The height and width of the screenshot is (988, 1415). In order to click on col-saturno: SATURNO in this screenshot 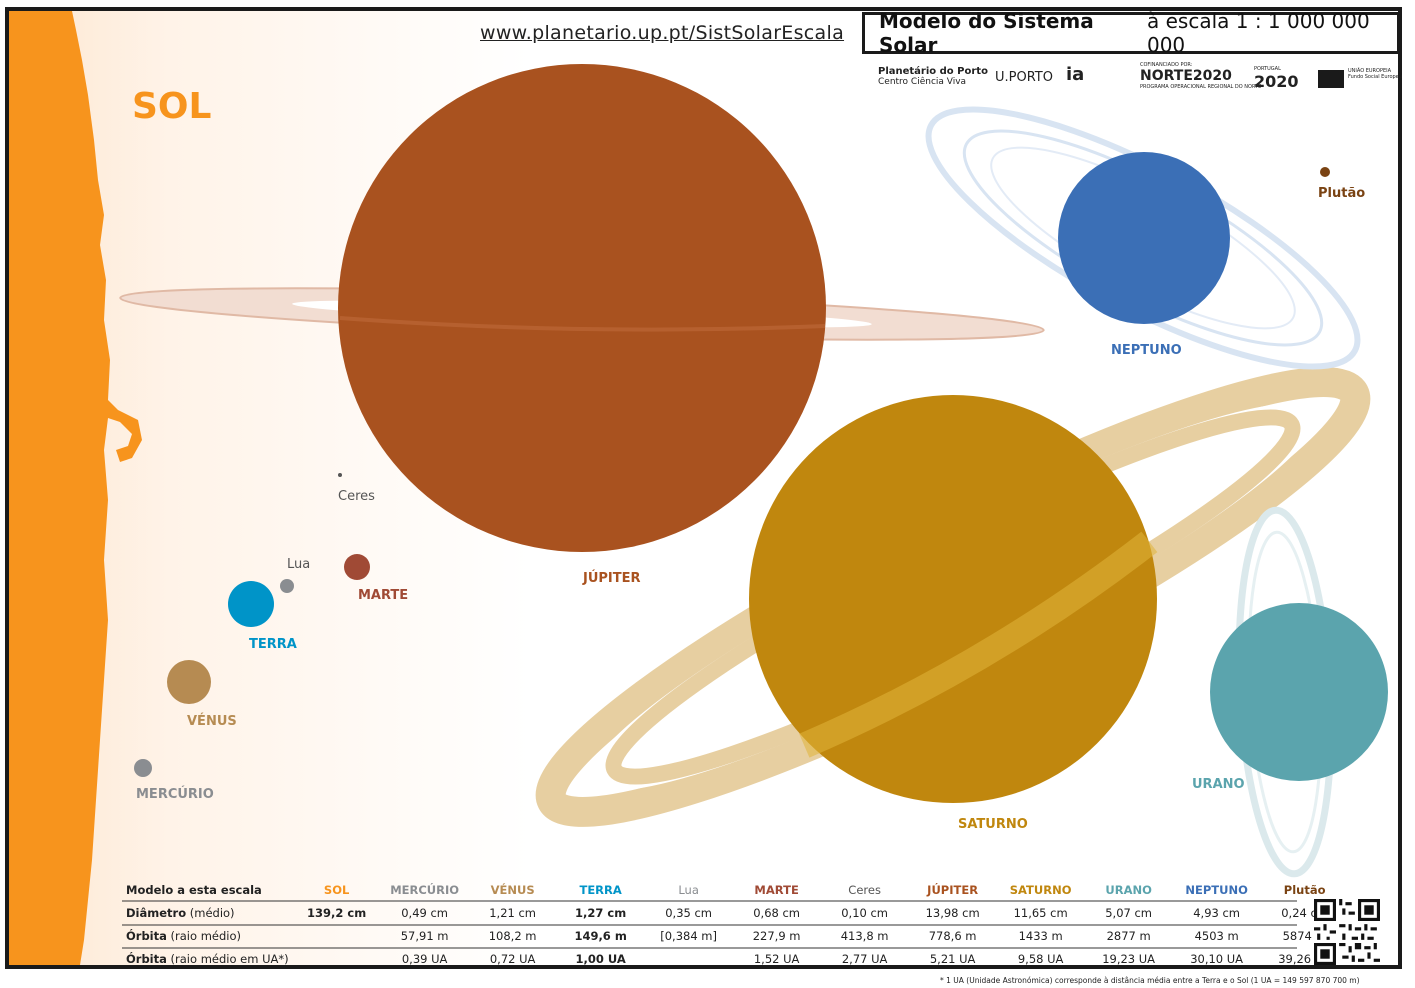, I will do `click(1040, 890)`.